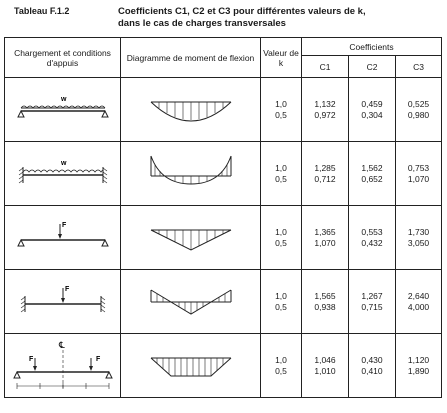  What do you see at coordinates (372, 178) in the screenshot?
I see `c2-value: 0,652` at bounding box center [372, 178].